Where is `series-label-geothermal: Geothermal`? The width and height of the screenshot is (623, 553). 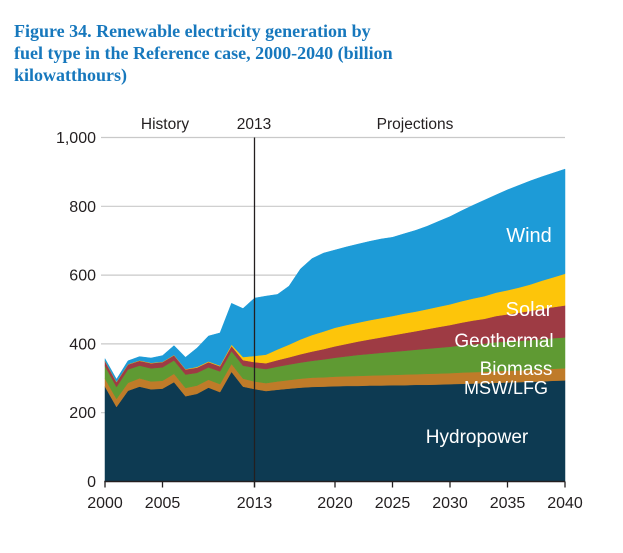 series-label-geothermal: Geothermal is located at coordinates (503, 341).